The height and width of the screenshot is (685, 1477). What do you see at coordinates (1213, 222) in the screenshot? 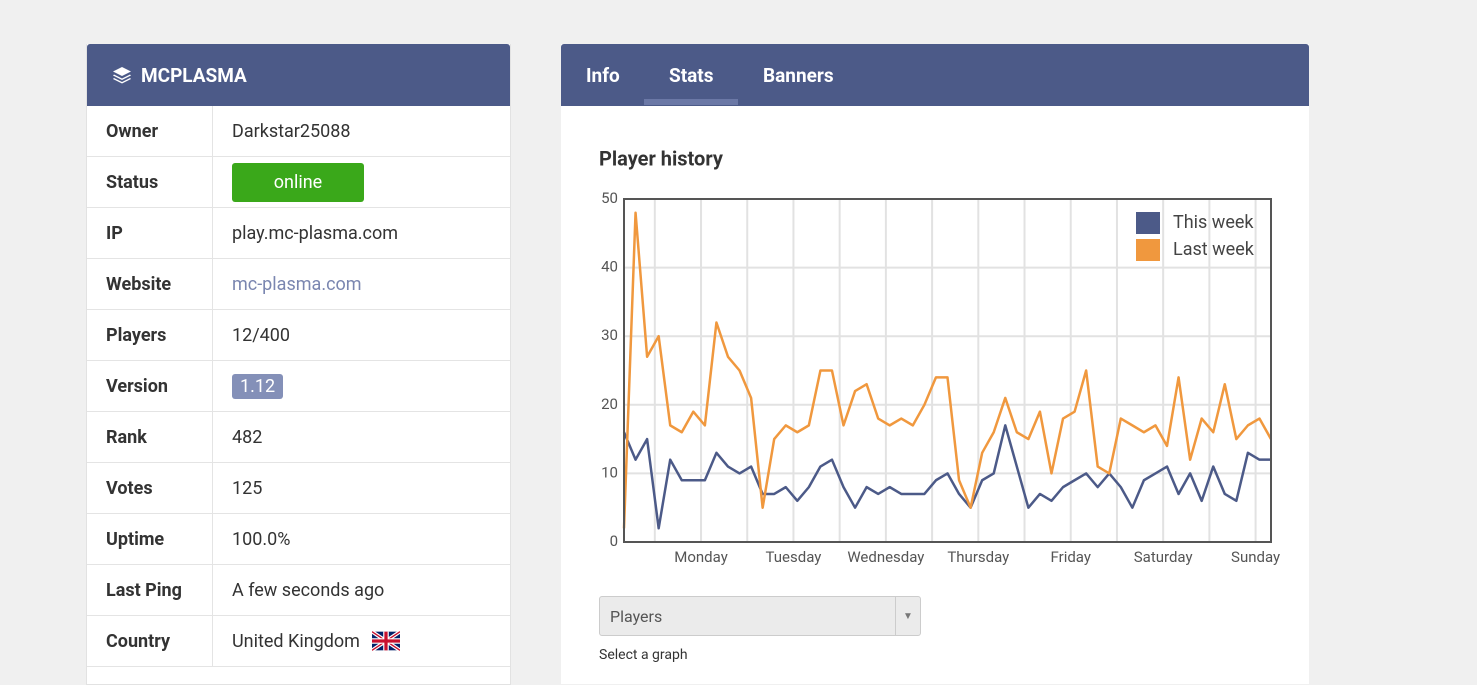
I see `legend-label: This week` at bounding box center [1213, 222].